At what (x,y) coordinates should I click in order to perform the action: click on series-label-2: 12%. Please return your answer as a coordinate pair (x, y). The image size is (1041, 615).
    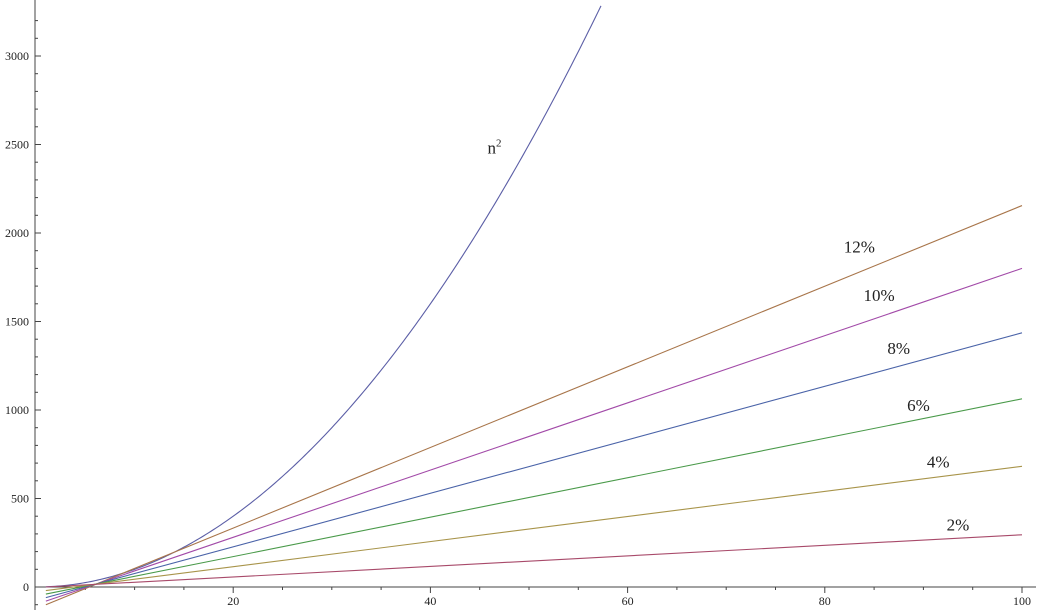
    Looking at the image, I should click on (859, 246).